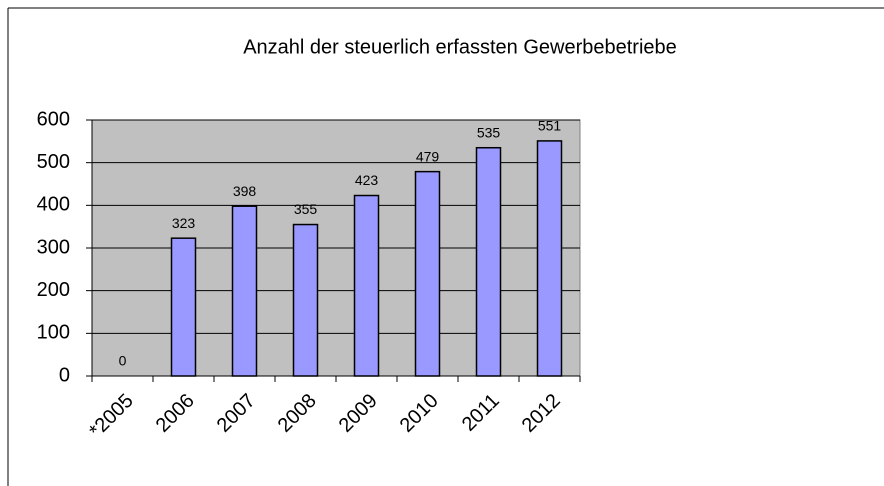 Image resolution: width=884 pixels, height=486 pixels. Describe the element at coordinates (123, 361) in the screenshot. I see `data-label: 0` at that location.